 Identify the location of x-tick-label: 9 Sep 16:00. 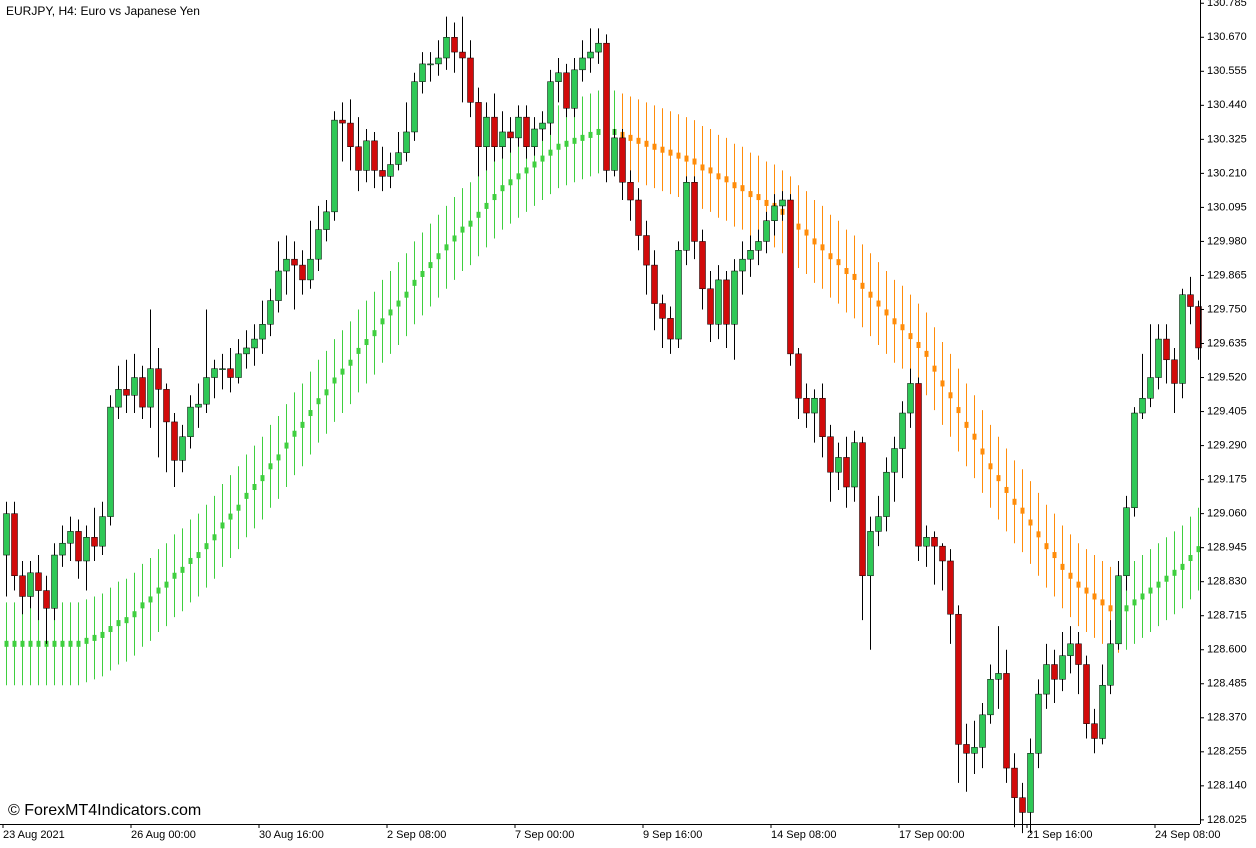
(672, 835).